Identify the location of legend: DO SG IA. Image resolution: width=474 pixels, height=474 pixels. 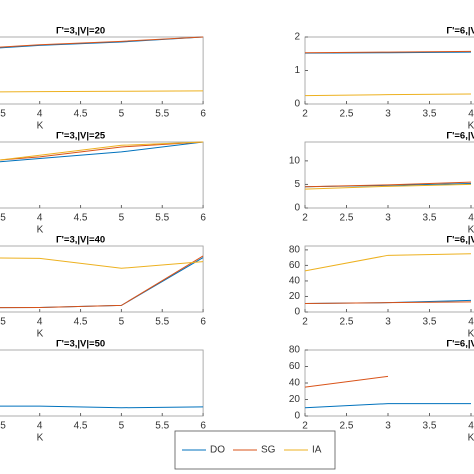
(255, 450).